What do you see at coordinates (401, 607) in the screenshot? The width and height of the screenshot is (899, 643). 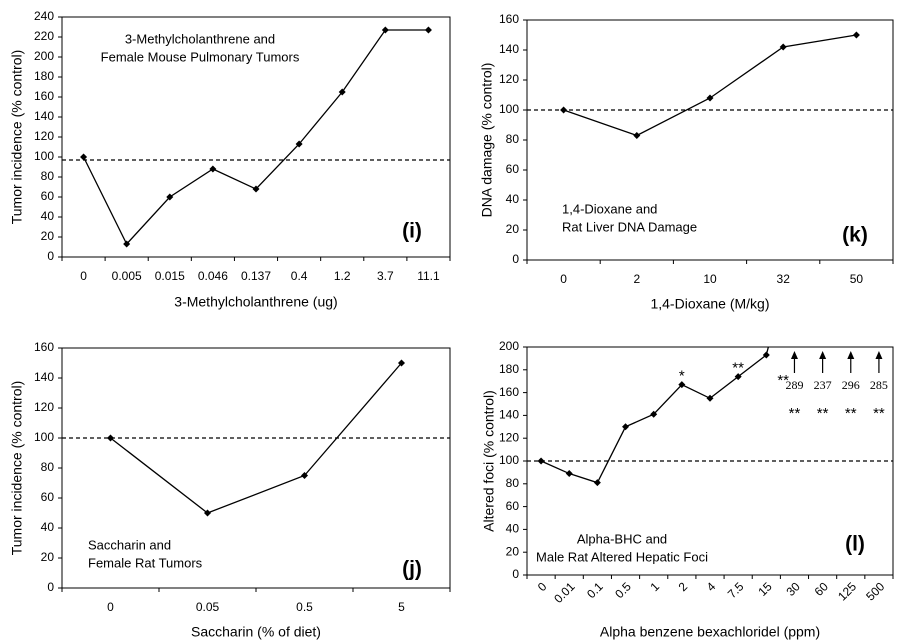 I see `x-tick-label: 5` at bounding box center [401, 607].